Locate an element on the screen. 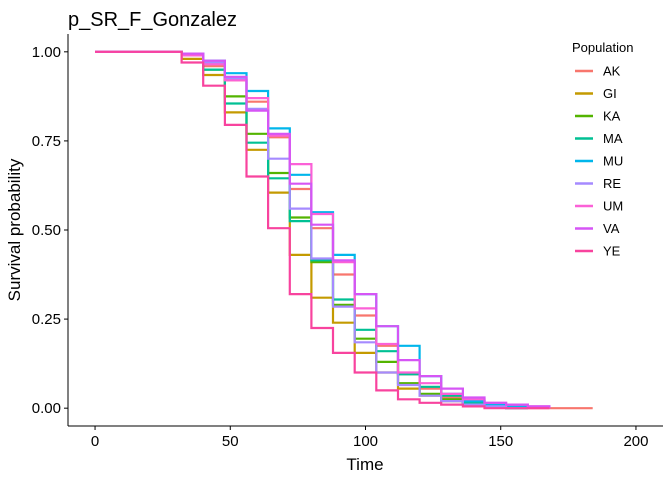 Image resolution: width=672 pixels, height=480 pixels. x-tick-label: 50 is located at coordinates (230, 441).